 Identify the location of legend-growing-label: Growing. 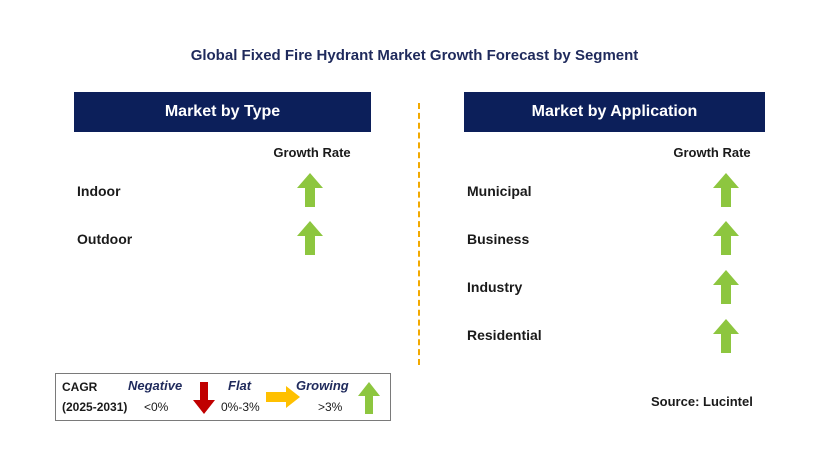
(322, 385).